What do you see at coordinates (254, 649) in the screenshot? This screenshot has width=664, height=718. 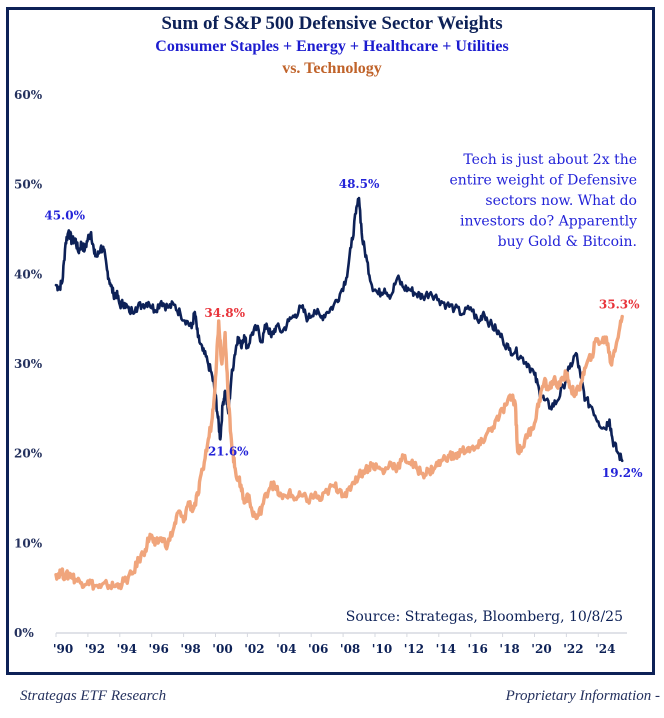 I see `x-tick-label: '02` at bounding box center [254, 649].